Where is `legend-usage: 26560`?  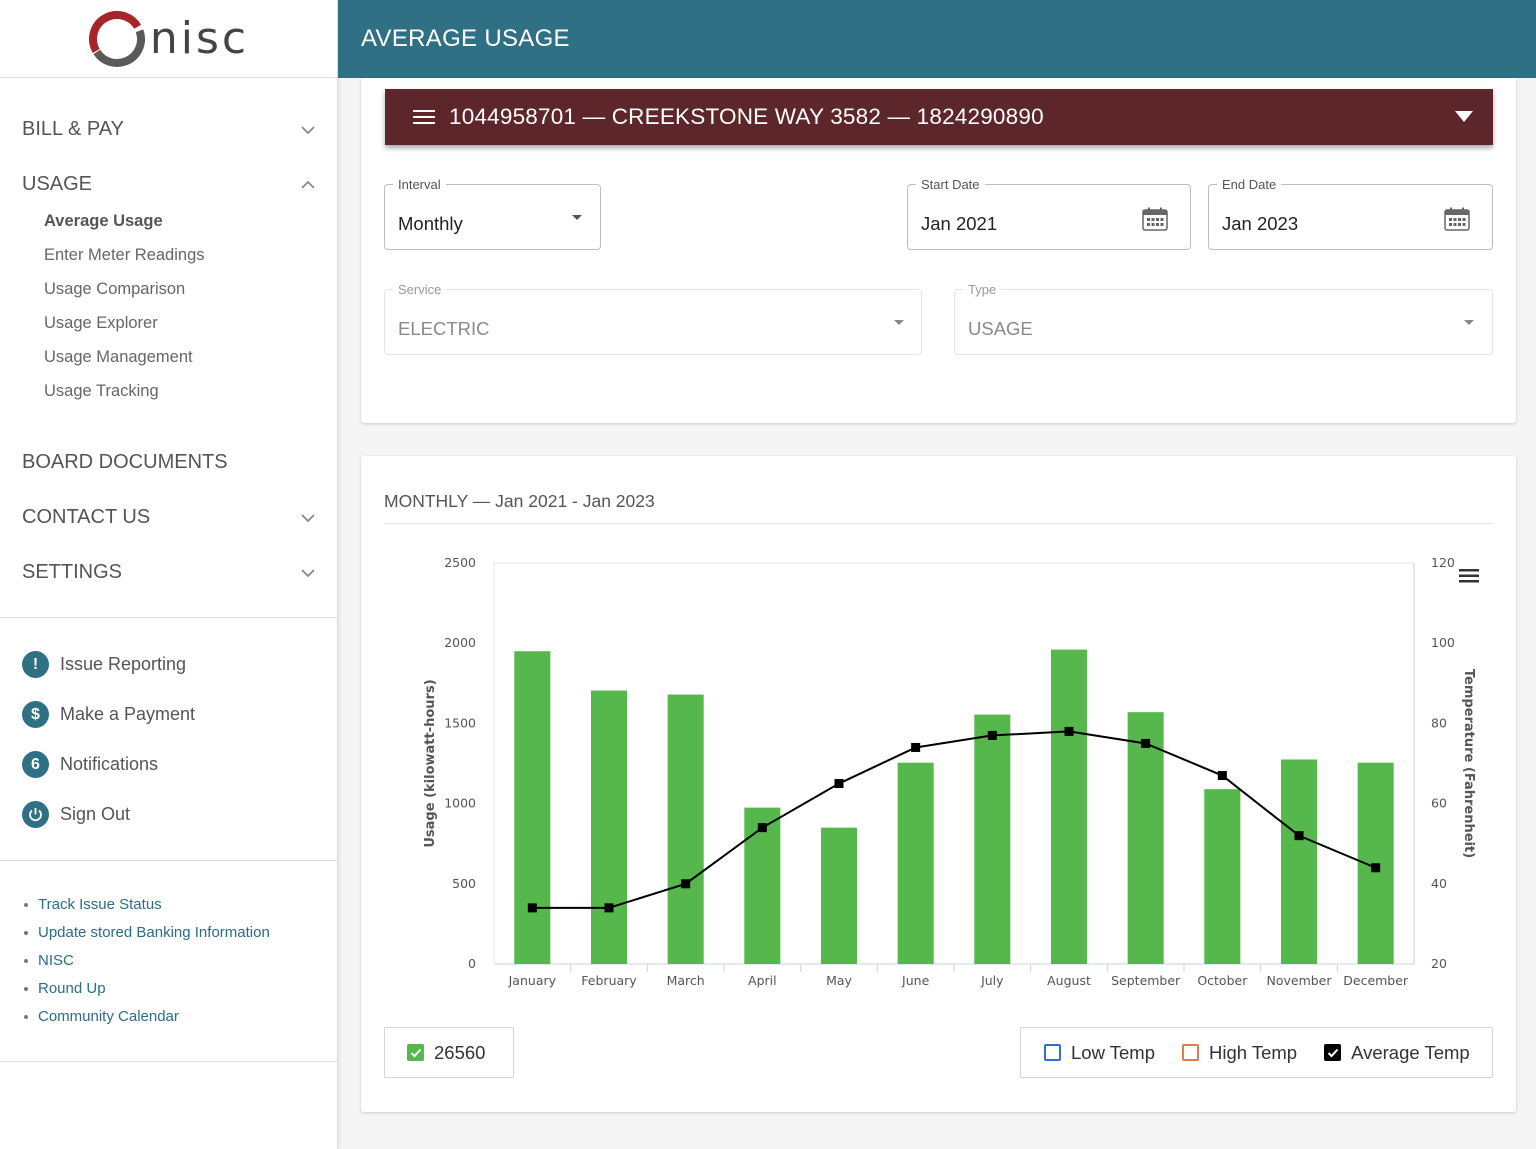
legend-usage: 26560 is located at coordinates (449, 1052).